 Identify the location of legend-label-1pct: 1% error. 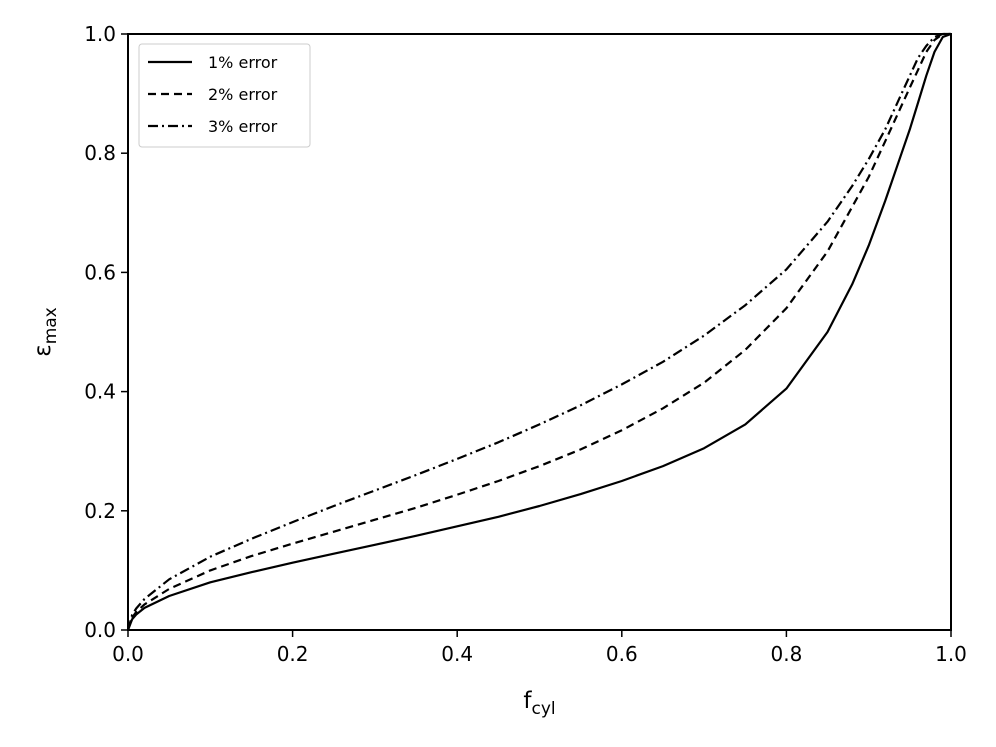
(243, 62).